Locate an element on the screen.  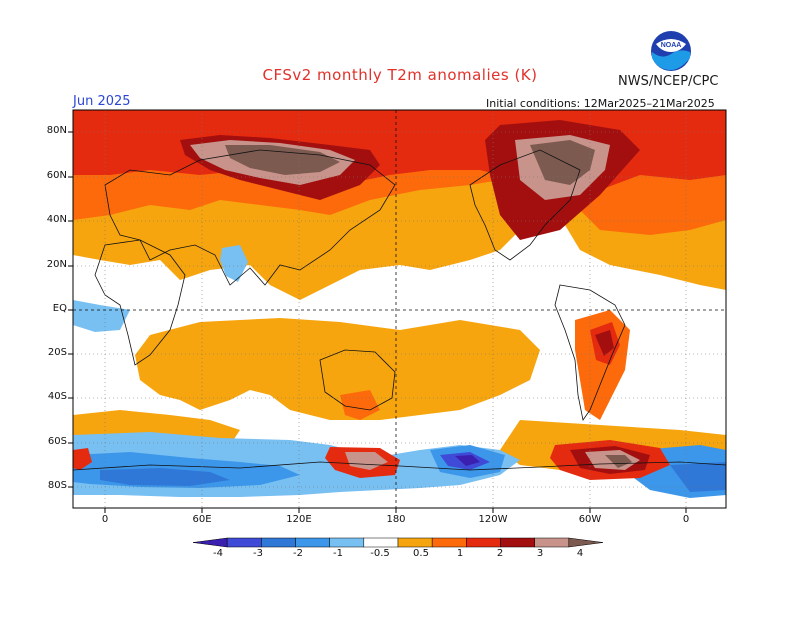
darkred-south-america is located at coordinates (604, 343).